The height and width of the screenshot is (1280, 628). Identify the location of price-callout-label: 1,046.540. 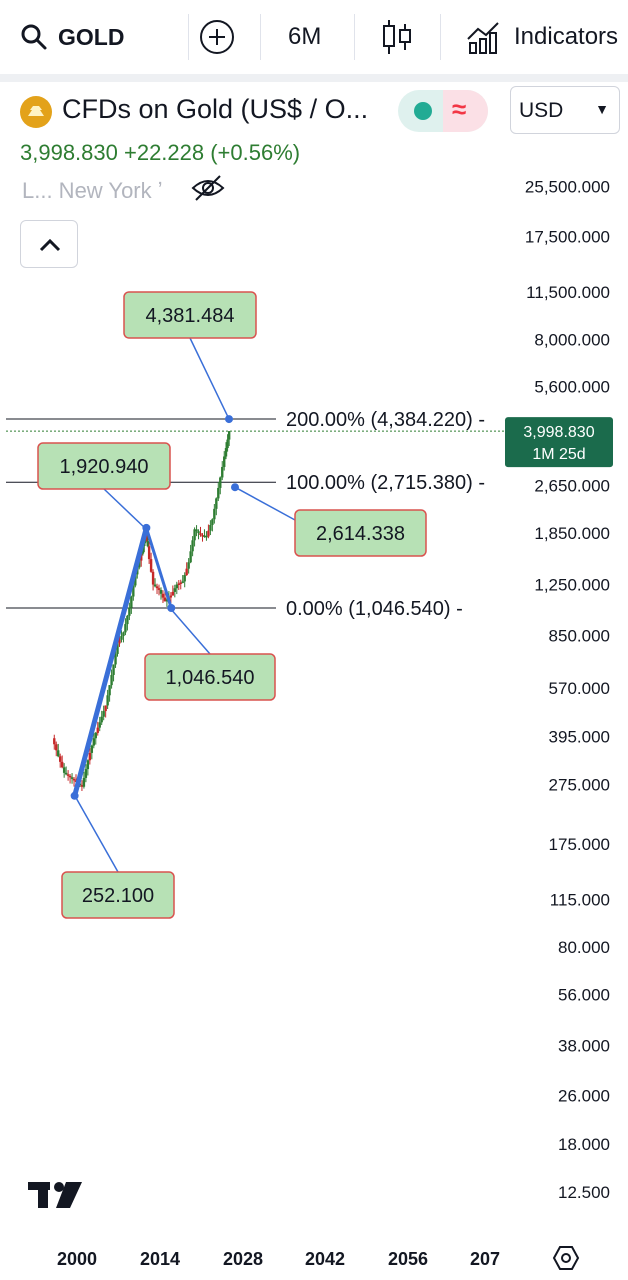
(210, 678).